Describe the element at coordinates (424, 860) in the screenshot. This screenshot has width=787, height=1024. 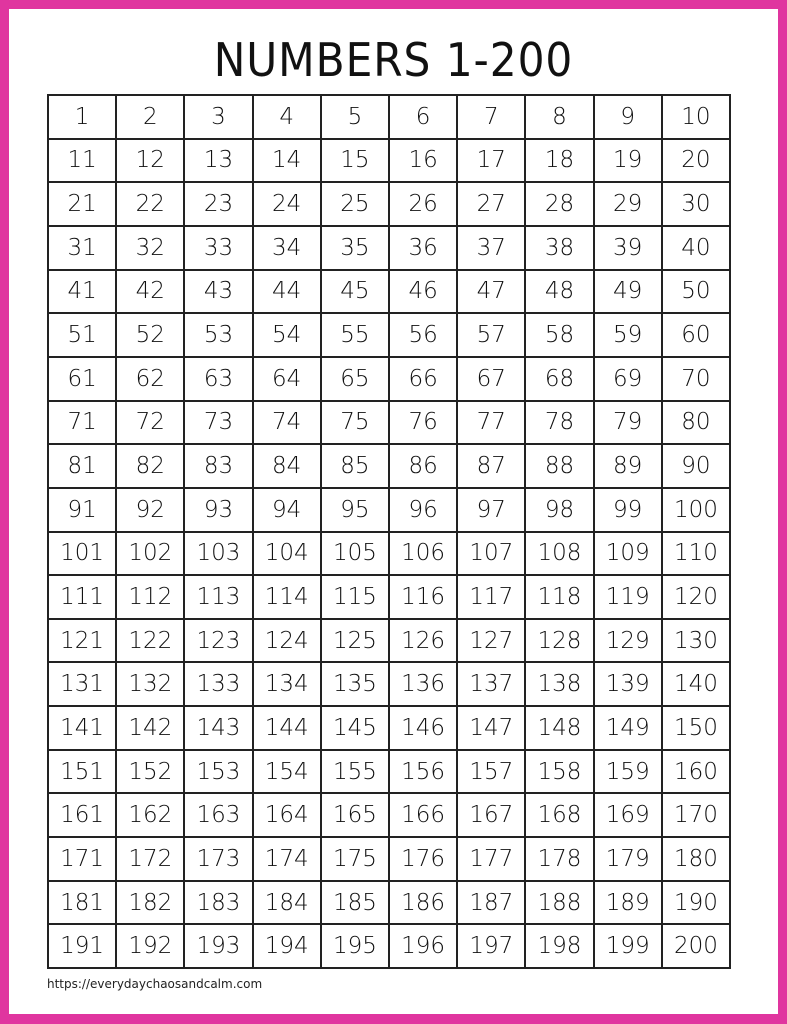
I see `number-cell: 176` at that location.